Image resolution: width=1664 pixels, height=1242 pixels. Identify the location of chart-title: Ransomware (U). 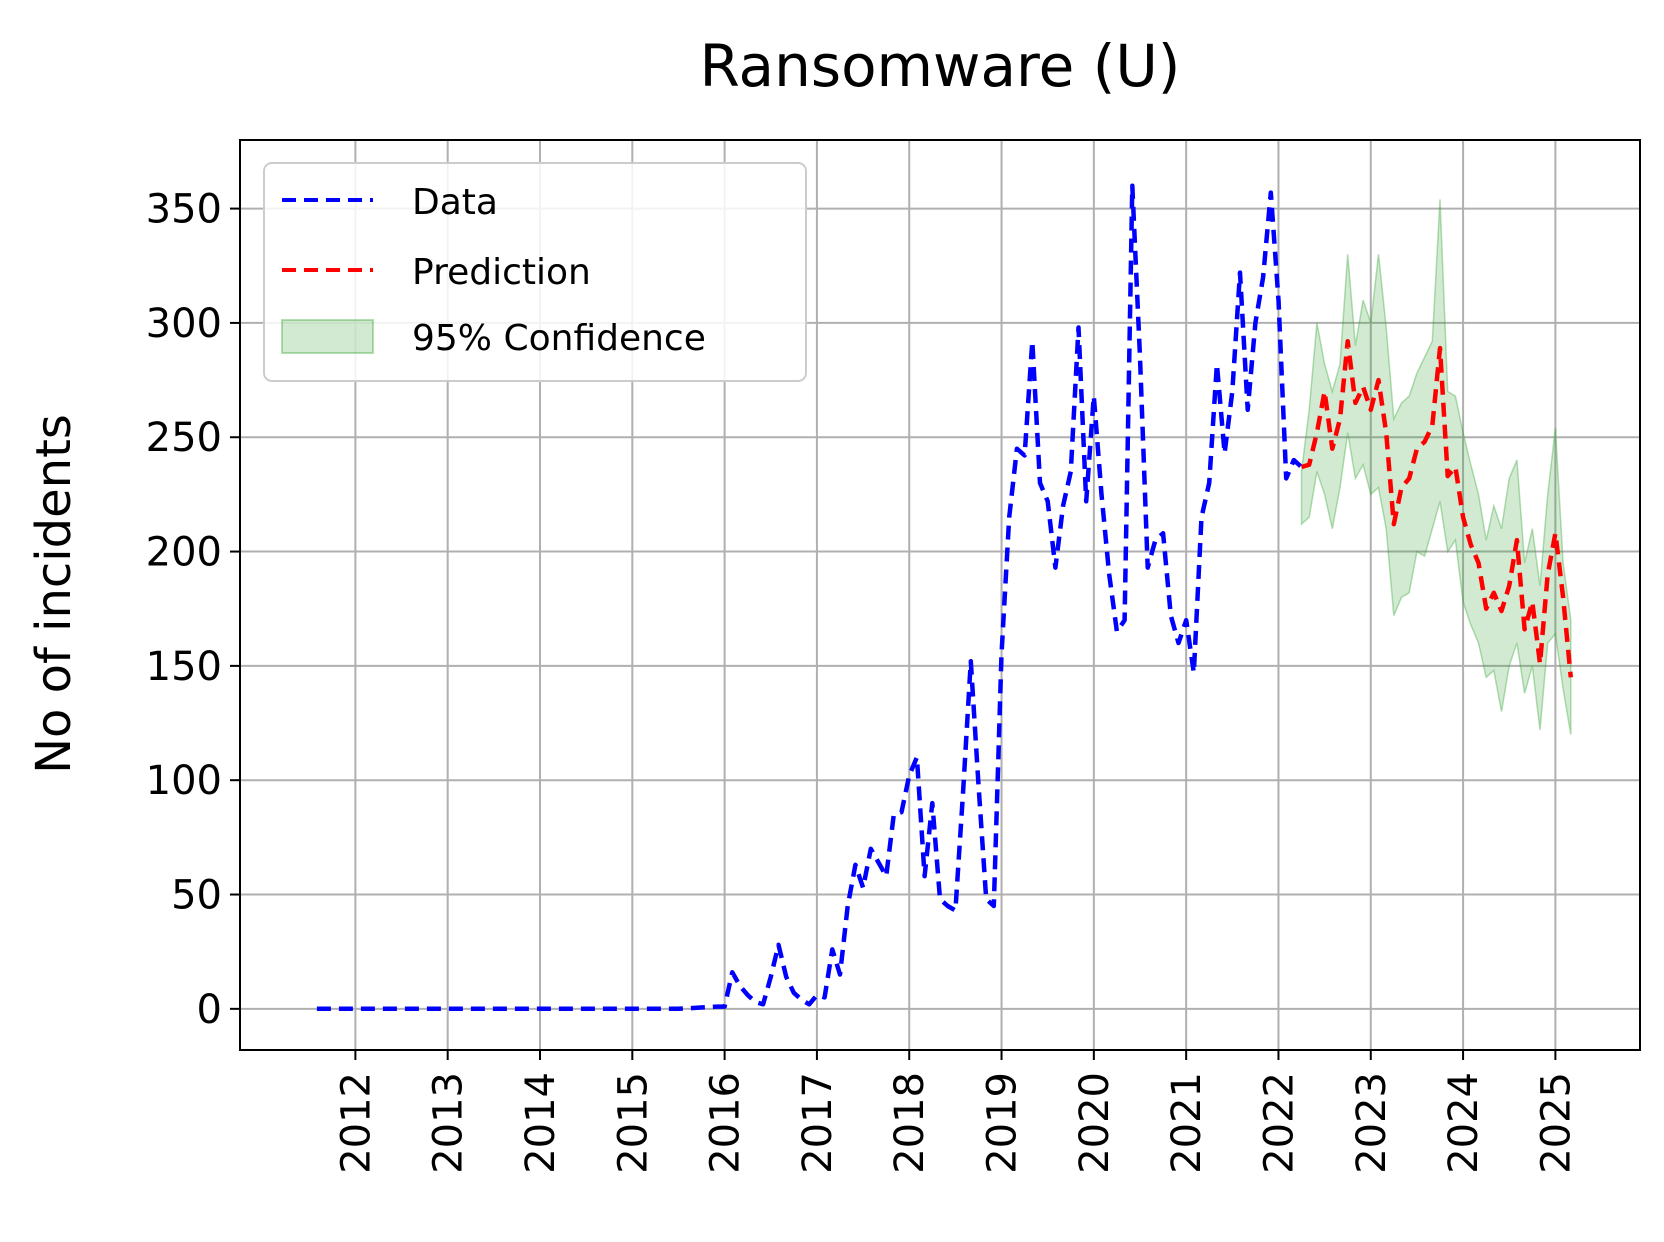
(940, 66).